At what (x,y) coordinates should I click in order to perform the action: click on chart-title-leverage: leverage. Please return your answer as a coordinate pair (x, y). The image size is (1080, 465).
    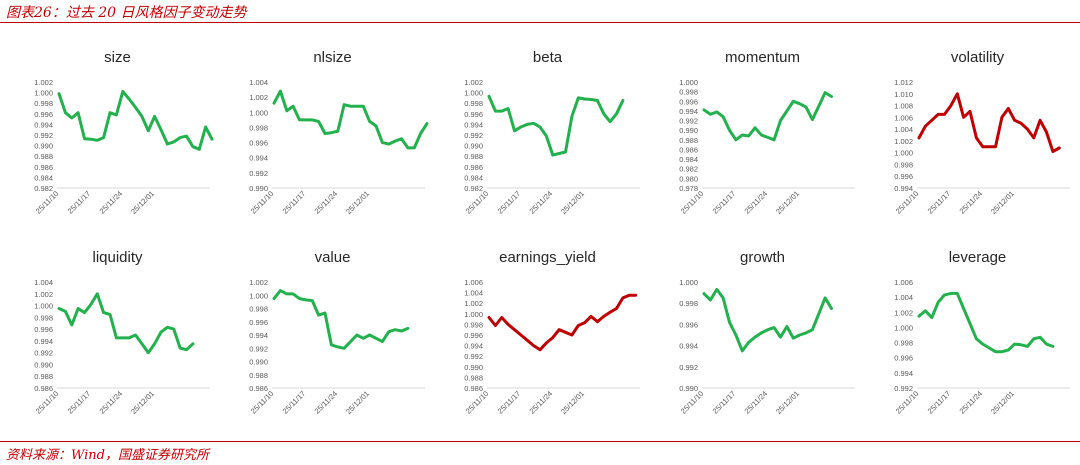
    Looking at the image, I should click on (978, 257).